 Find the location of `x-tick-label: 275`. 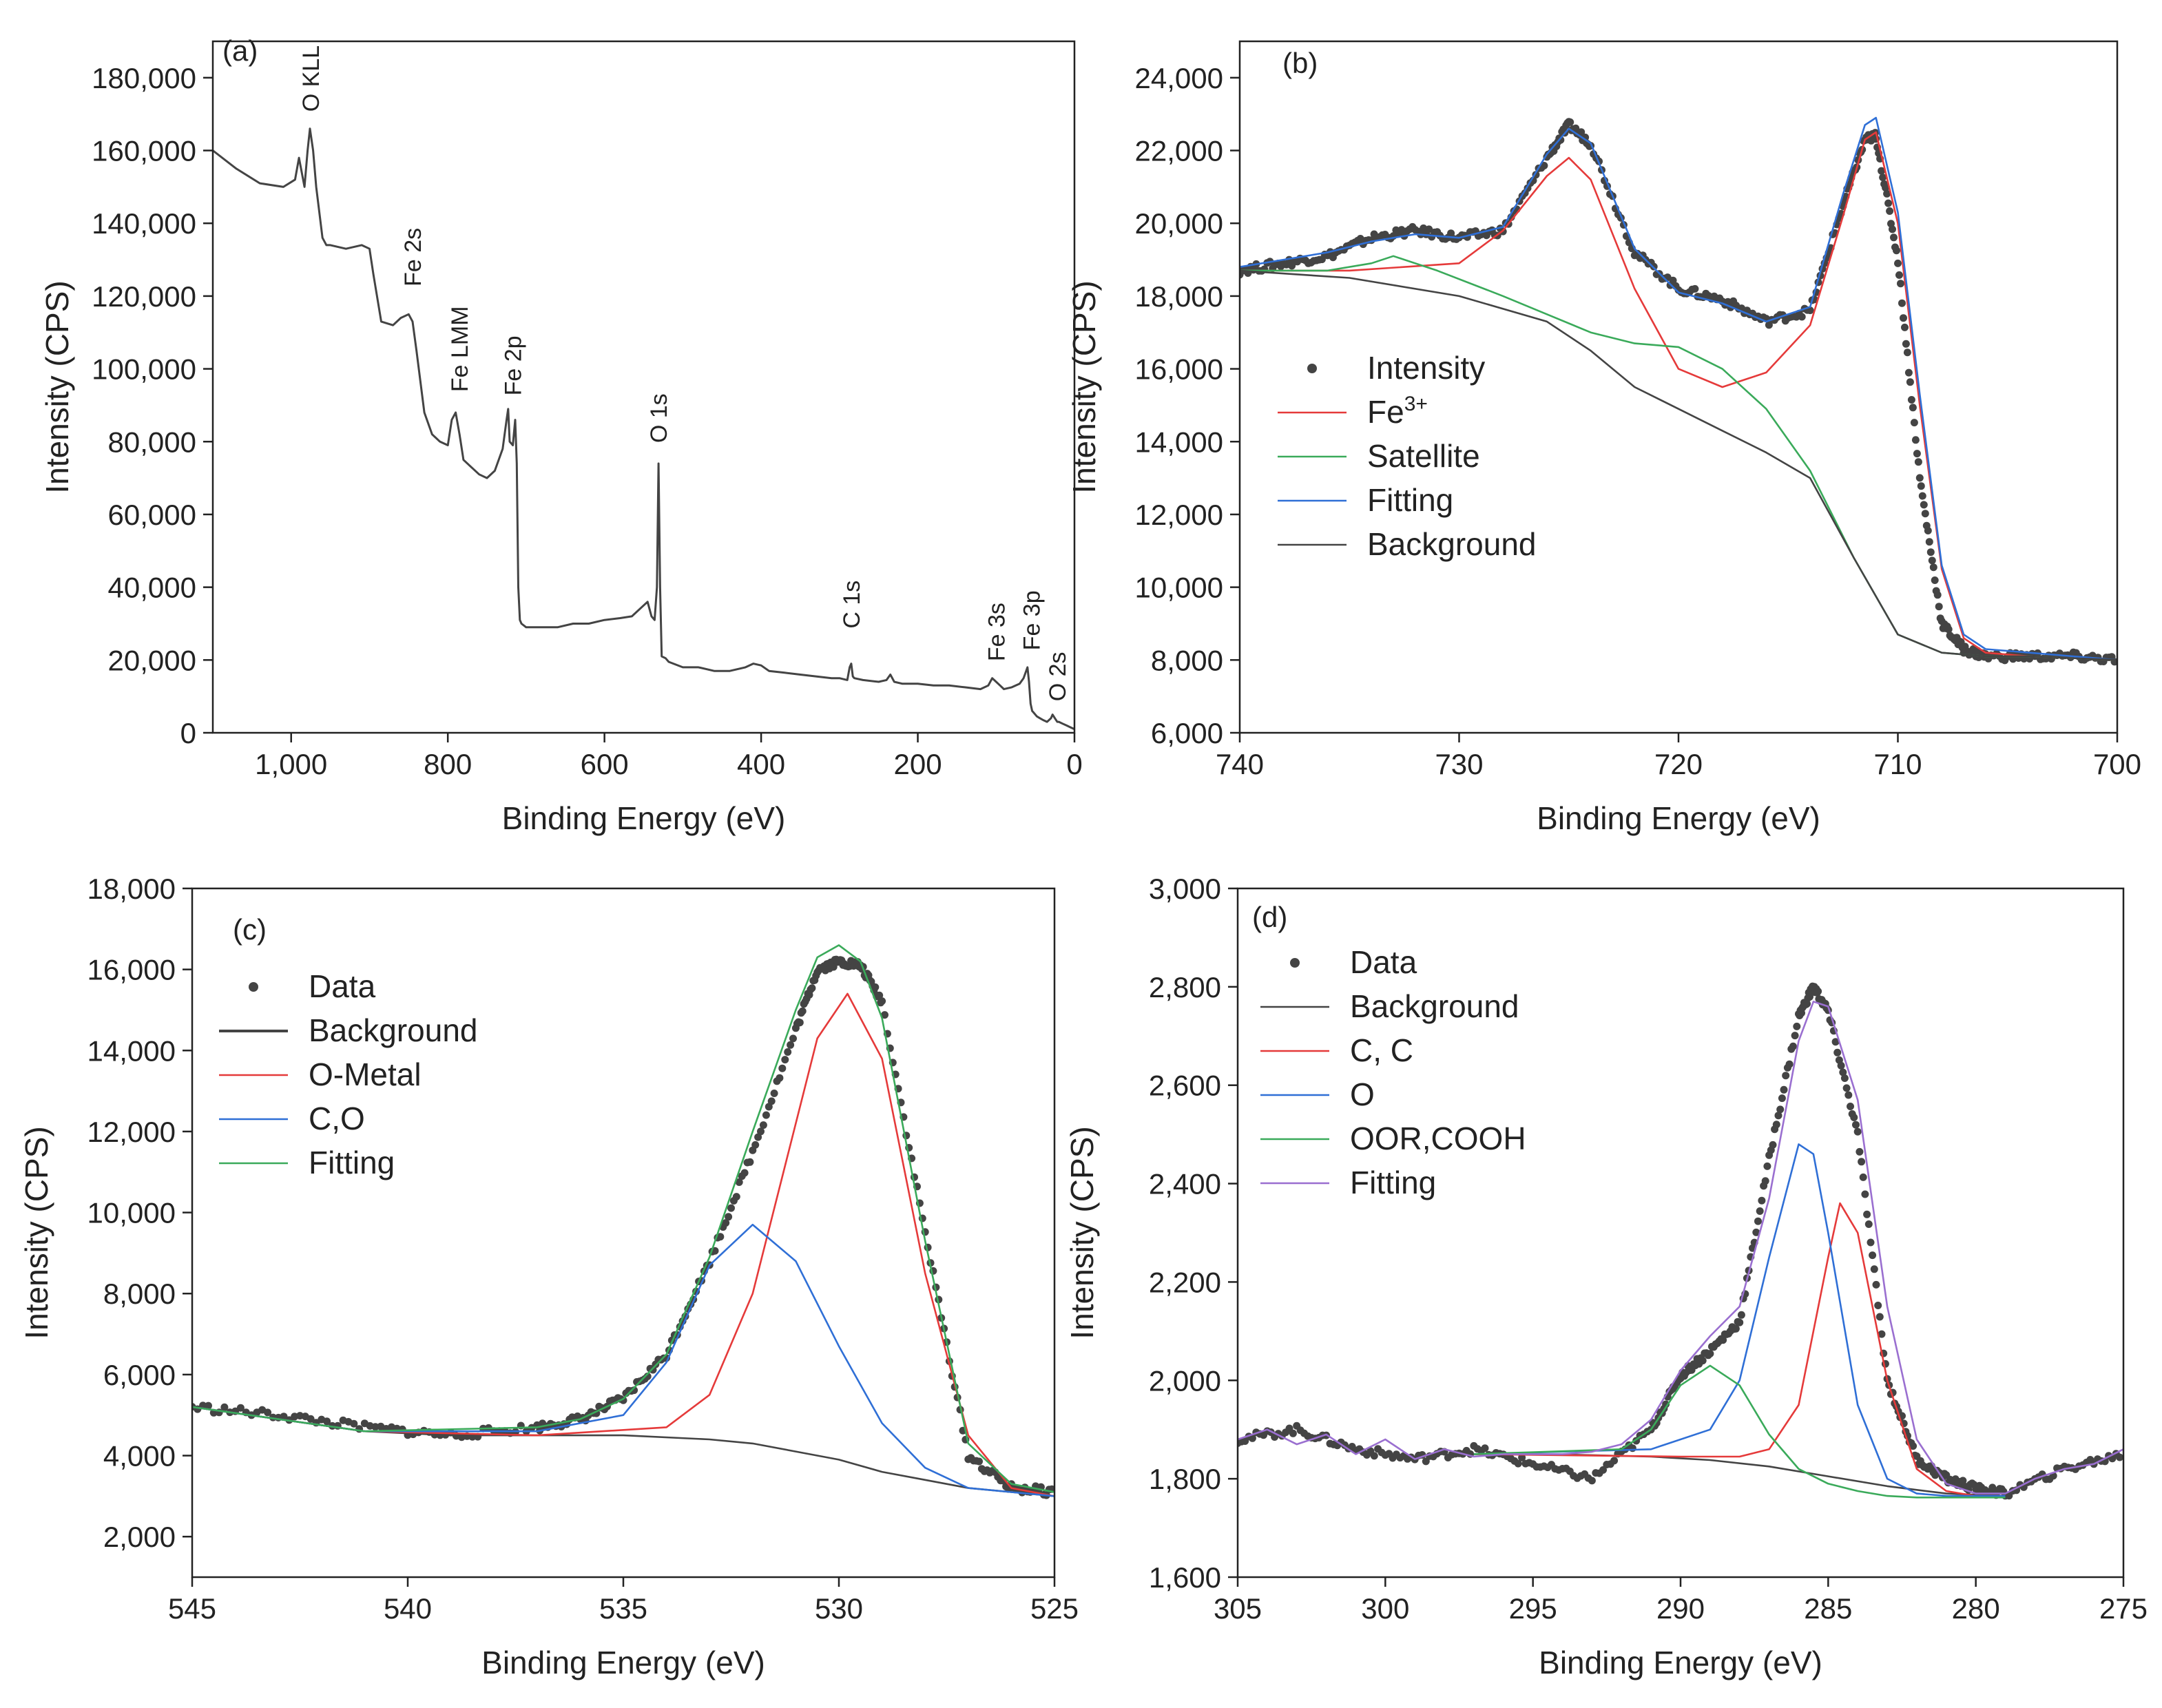

x-tick-label: 275 is located at coordinates (2123, 1608).